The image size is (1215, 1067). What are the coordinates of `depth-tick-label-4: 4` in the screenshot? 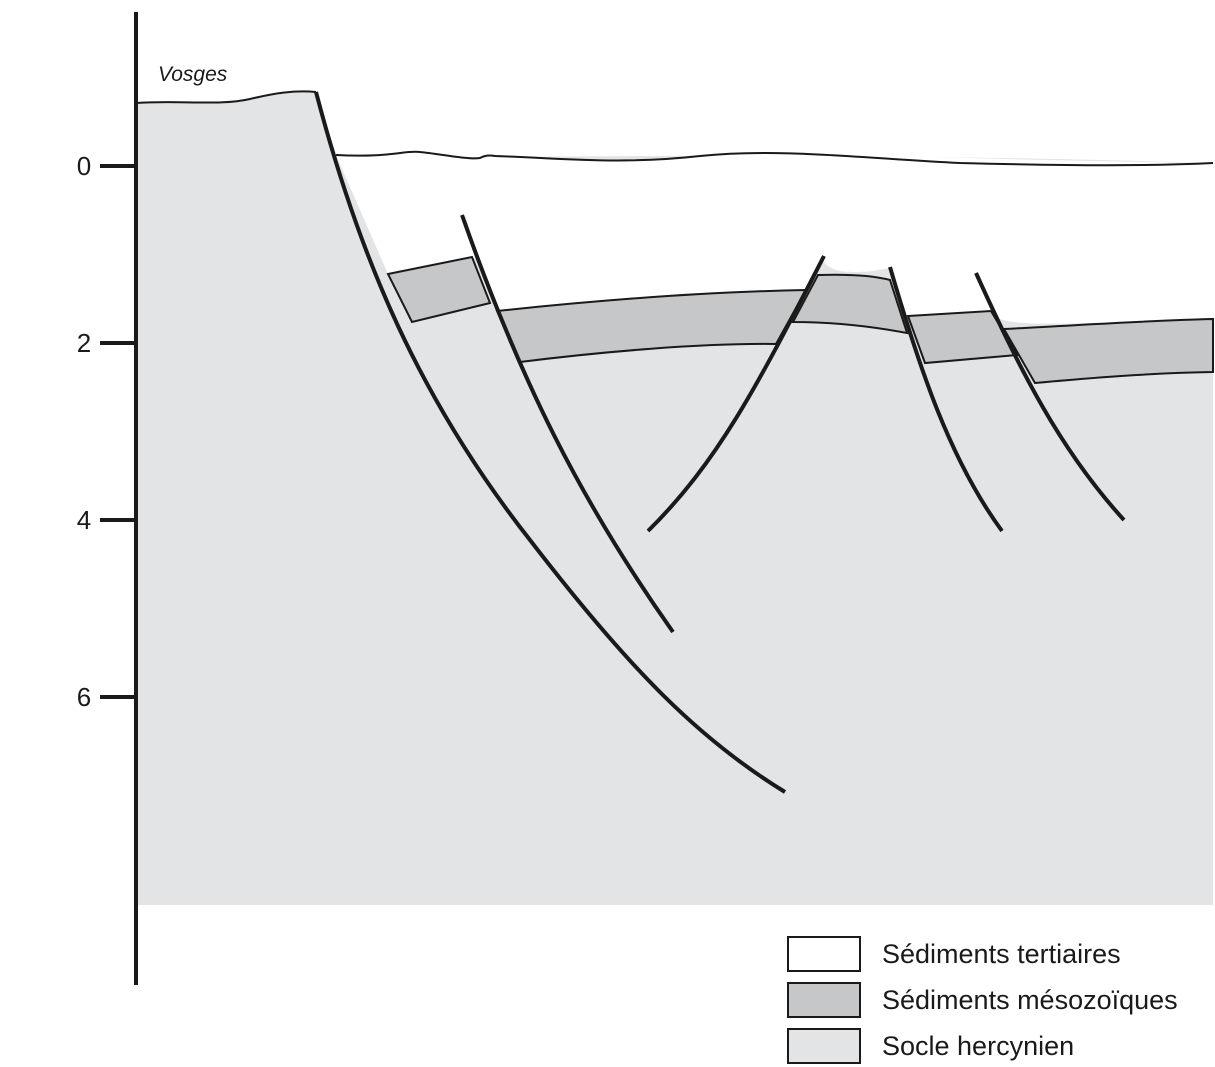 It's located at (84, 520).